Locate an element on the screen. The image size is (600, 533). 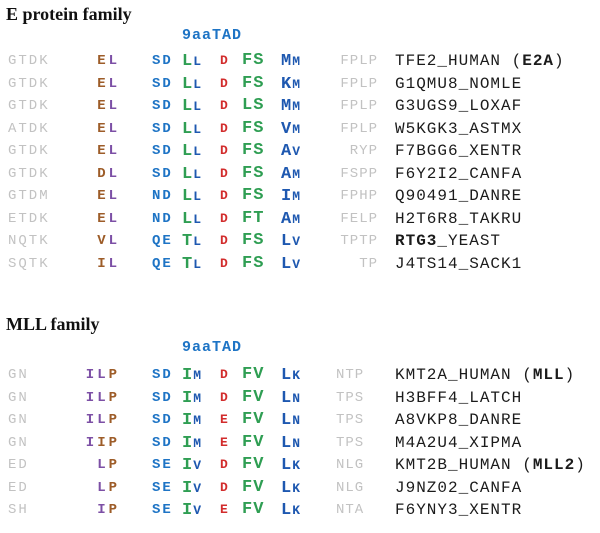
alignment-row: ETDK EL ND LL D FT AM FELP H2T6R8_TAKRU is located at coordinates (300, 219).